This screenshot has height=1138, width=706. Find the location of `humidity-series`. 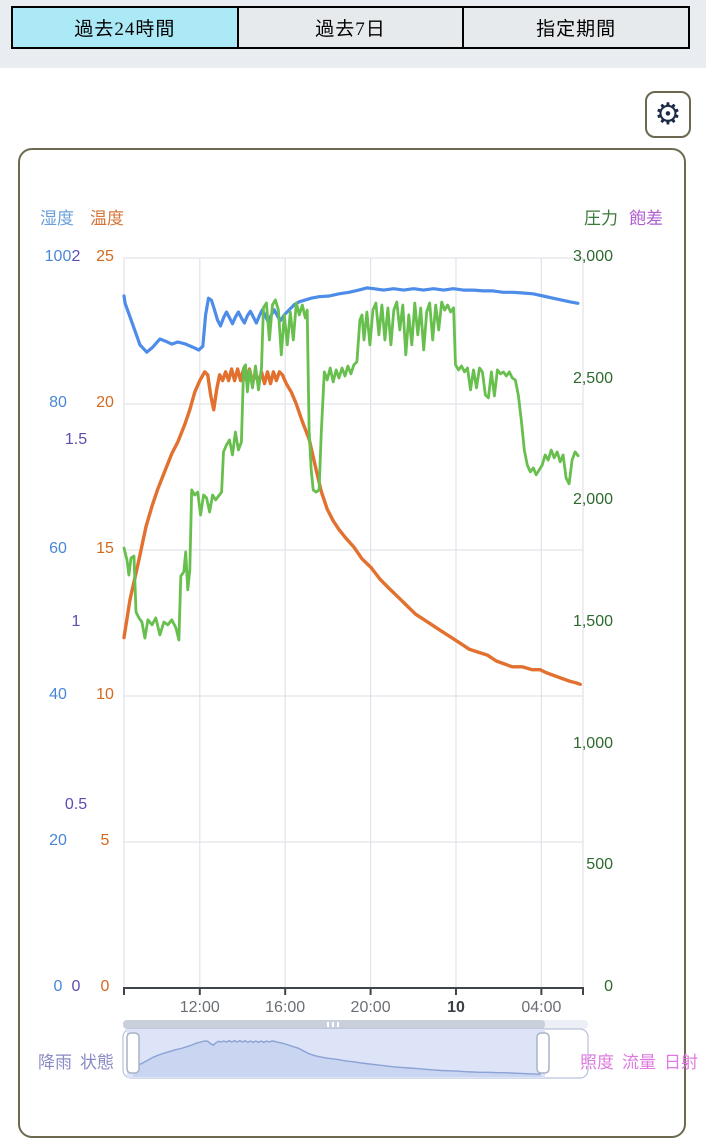

humidity-series is located at coordinates (351, 320).